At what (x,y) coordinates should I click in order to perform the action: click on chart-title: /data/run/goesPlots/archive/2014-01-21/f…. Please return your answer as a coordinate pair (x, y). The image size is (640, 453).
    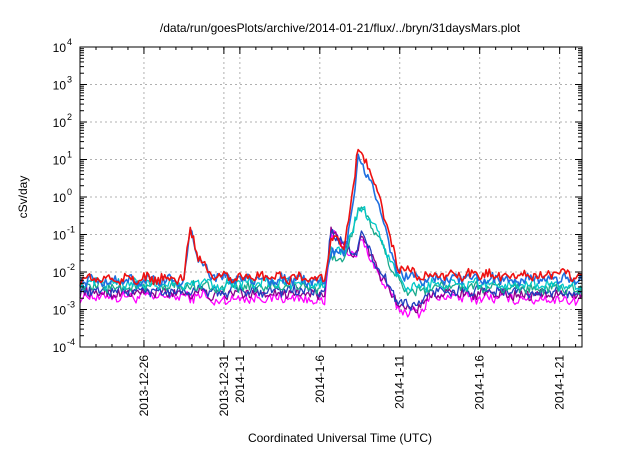
    Looking at the image, I should click on (340, 28).